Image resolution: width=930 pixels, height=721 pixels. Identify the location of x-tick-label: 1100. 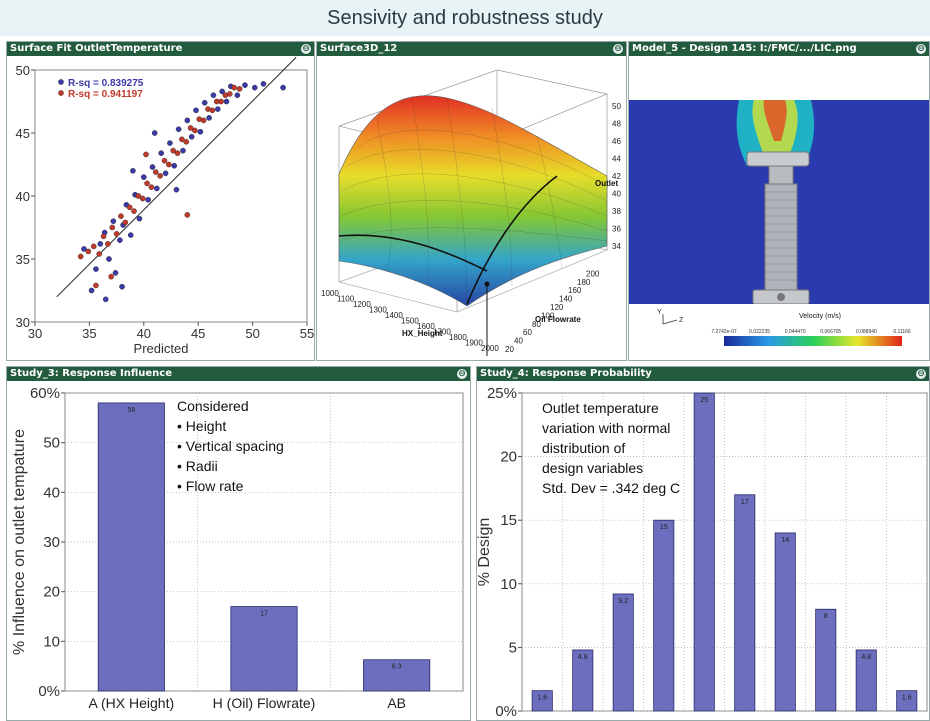
(346, 299).